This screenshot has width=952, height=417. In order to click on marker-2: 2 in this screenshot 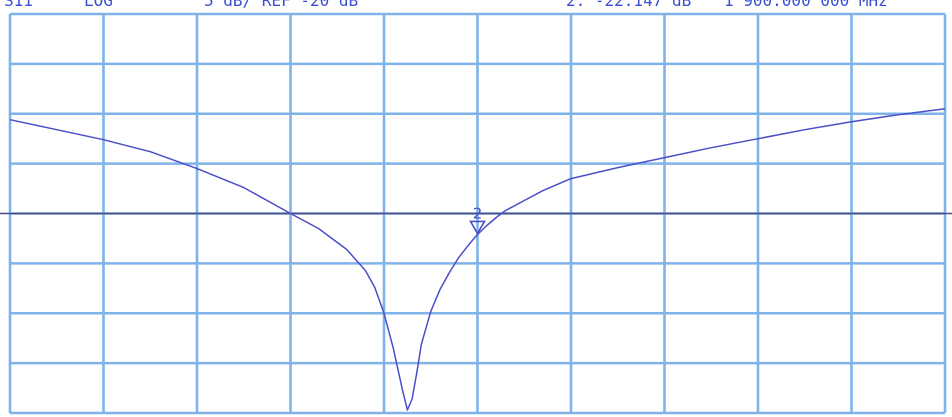, I will do `click(477, 220)`.